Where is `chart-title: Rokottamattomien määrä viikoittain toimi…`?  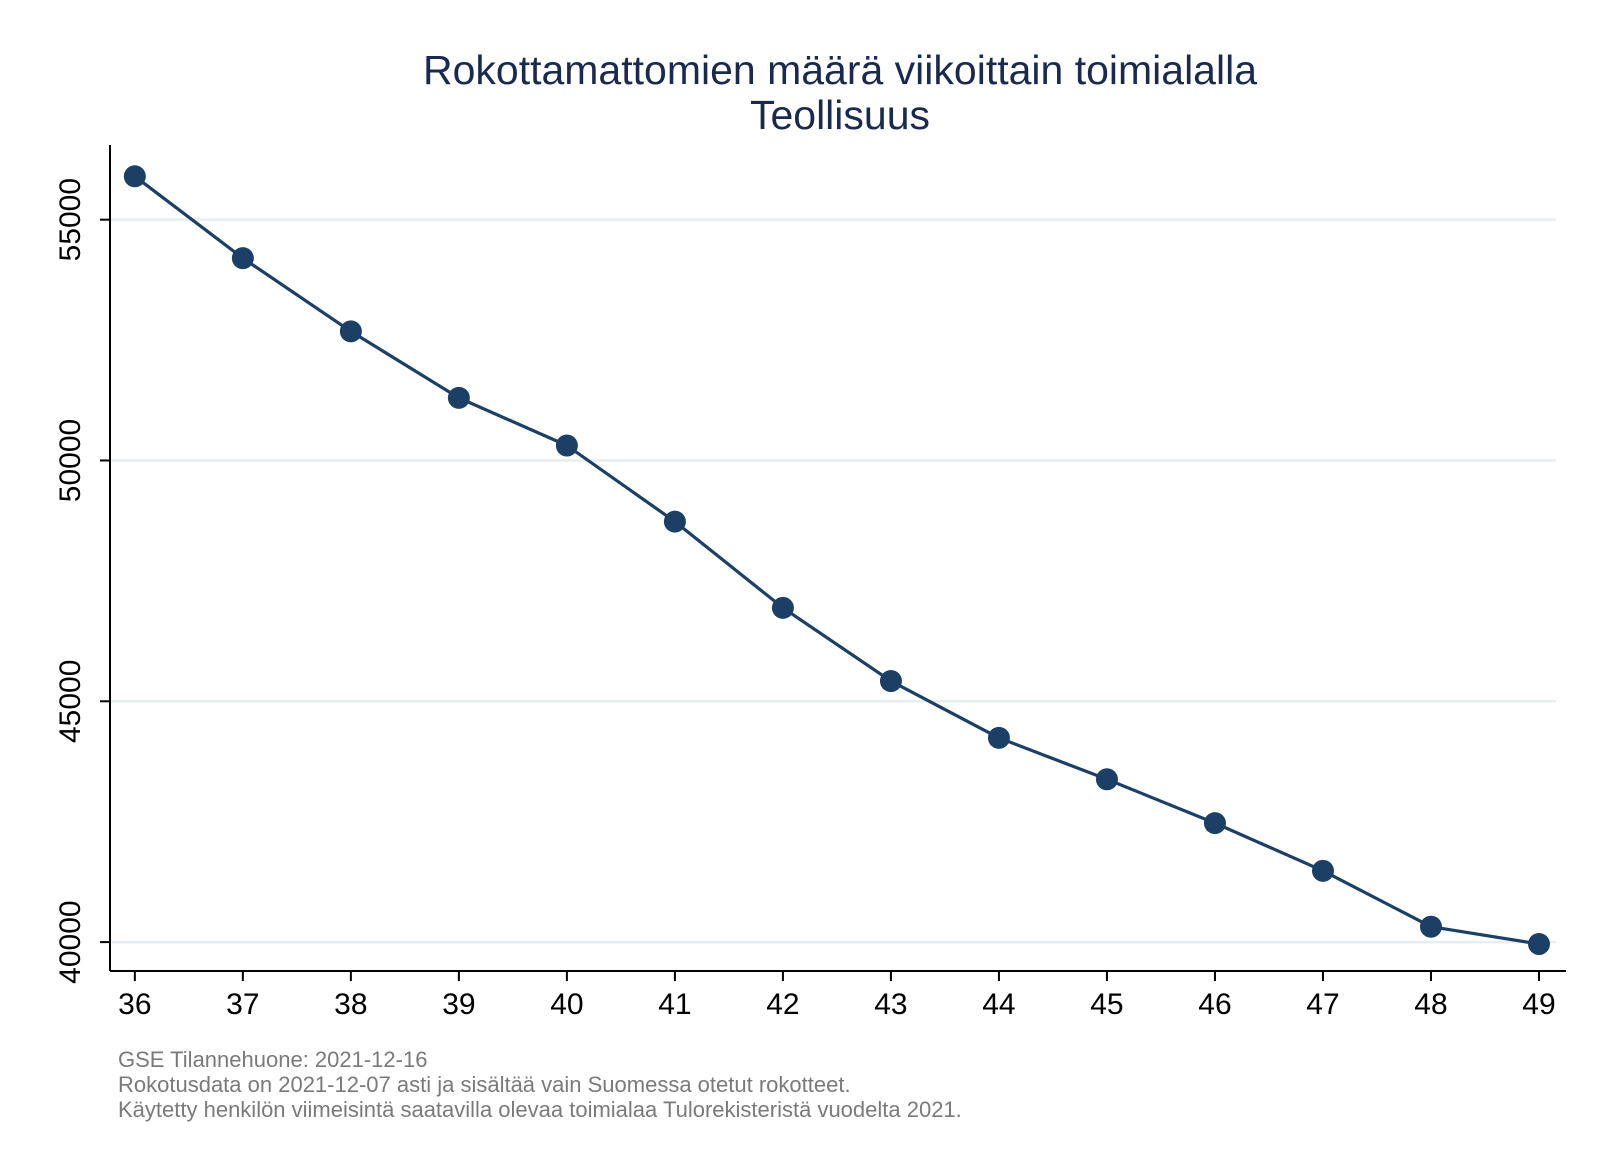
chart-title: Rokottamattomien määrä viikoittain toimi… is located at coordinates (840, 70).